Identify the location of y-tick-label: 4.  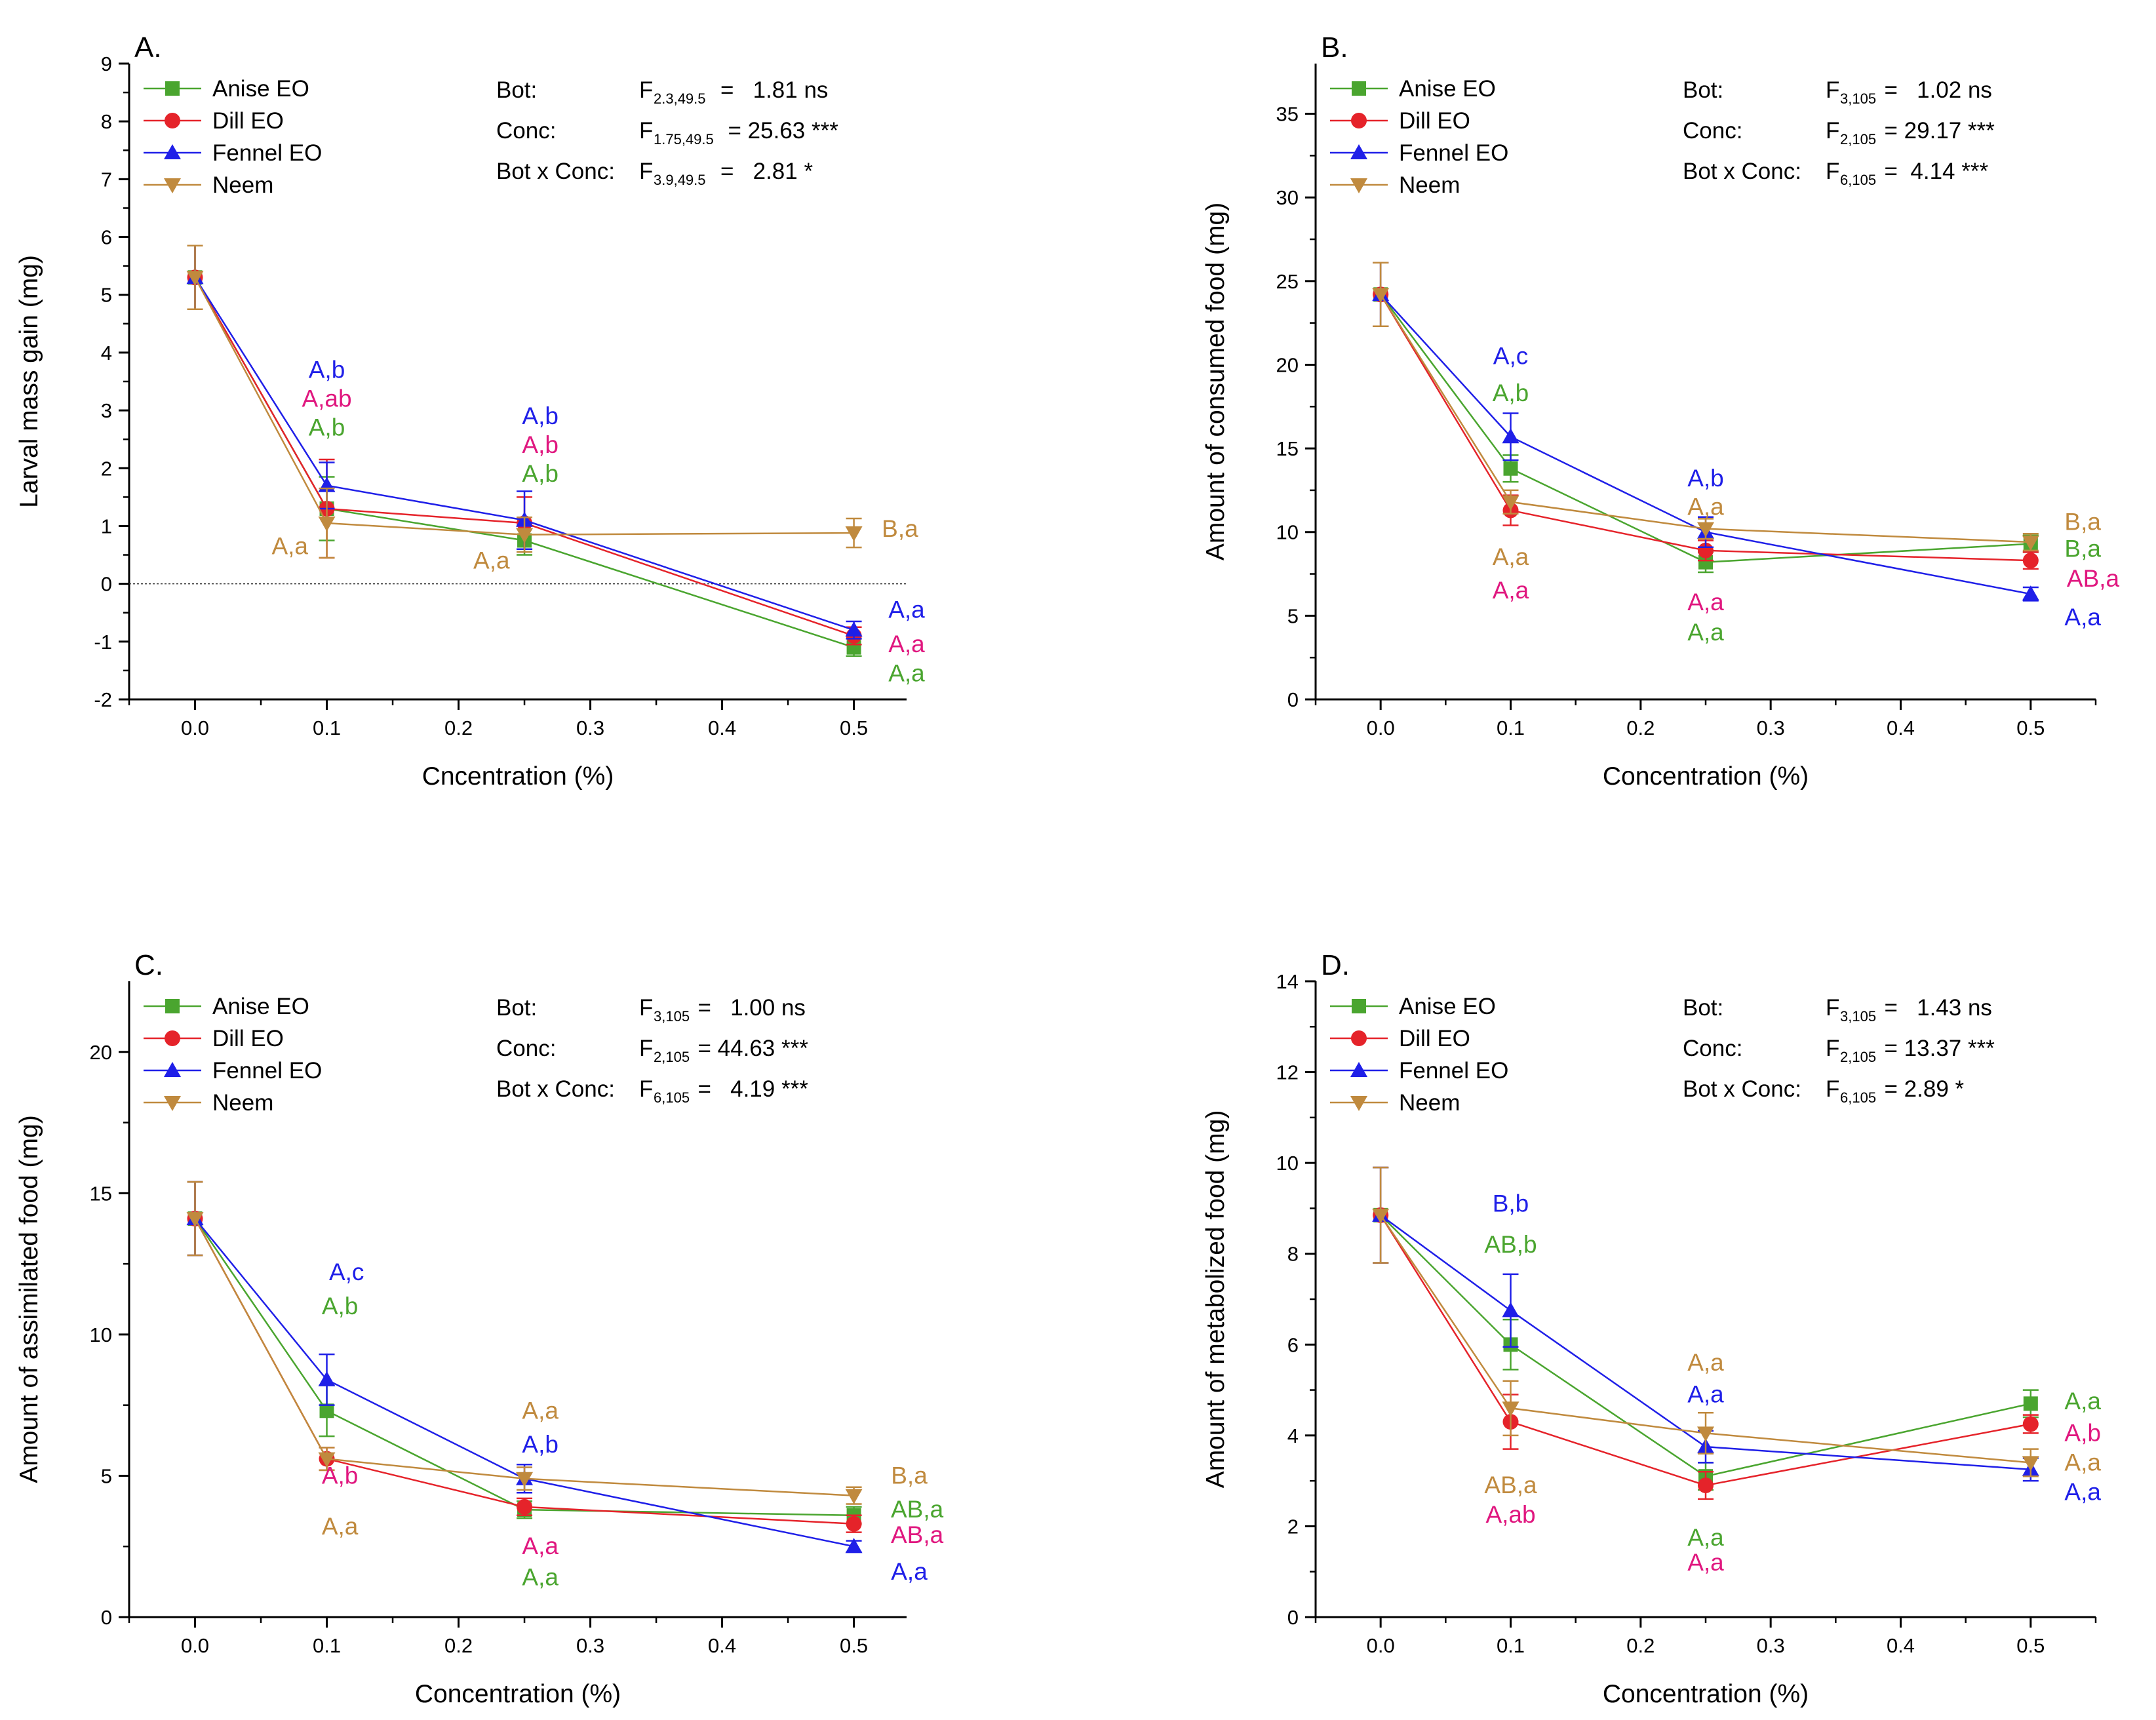
(1293, 1436).